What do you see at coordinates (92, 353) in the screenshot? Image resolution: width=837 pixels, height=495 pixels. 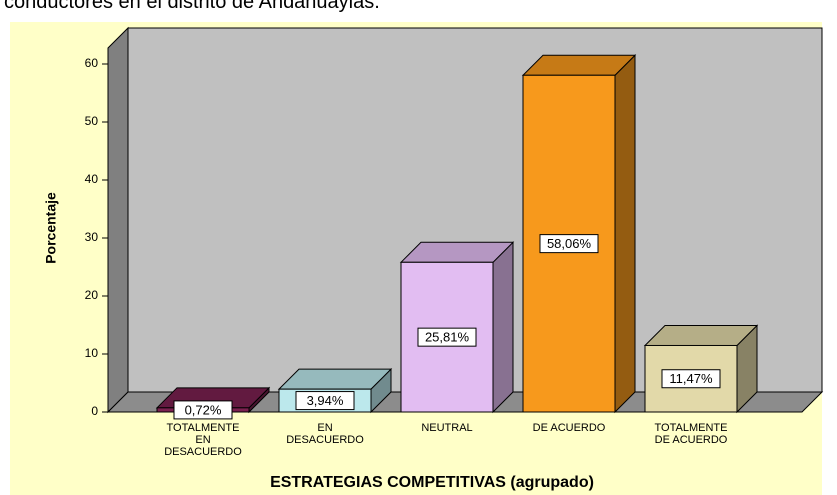 I see `y-tick-label: 10` at bounding box center [92, 353].